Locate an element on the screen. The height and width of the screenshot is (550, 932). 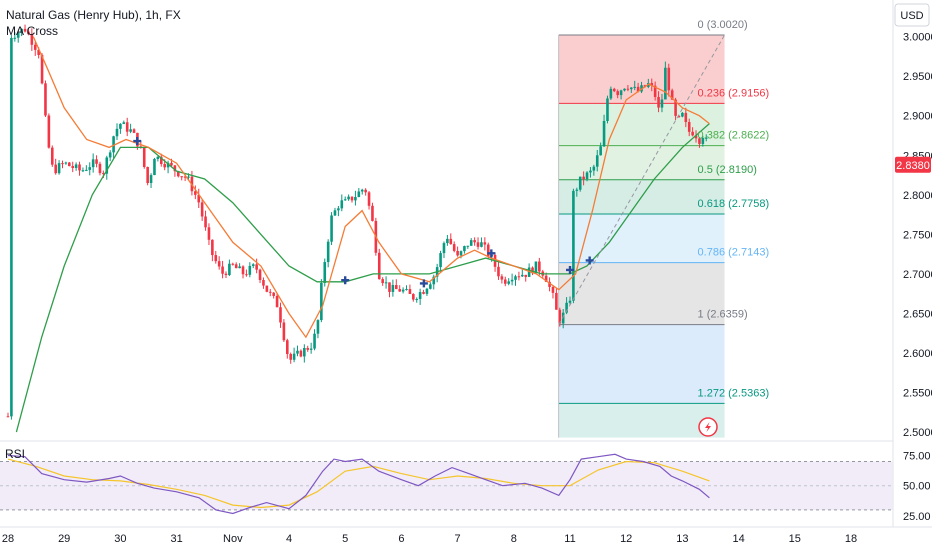
fib-label-0: 0 (3.0020) is located at coordinates (723, 25).